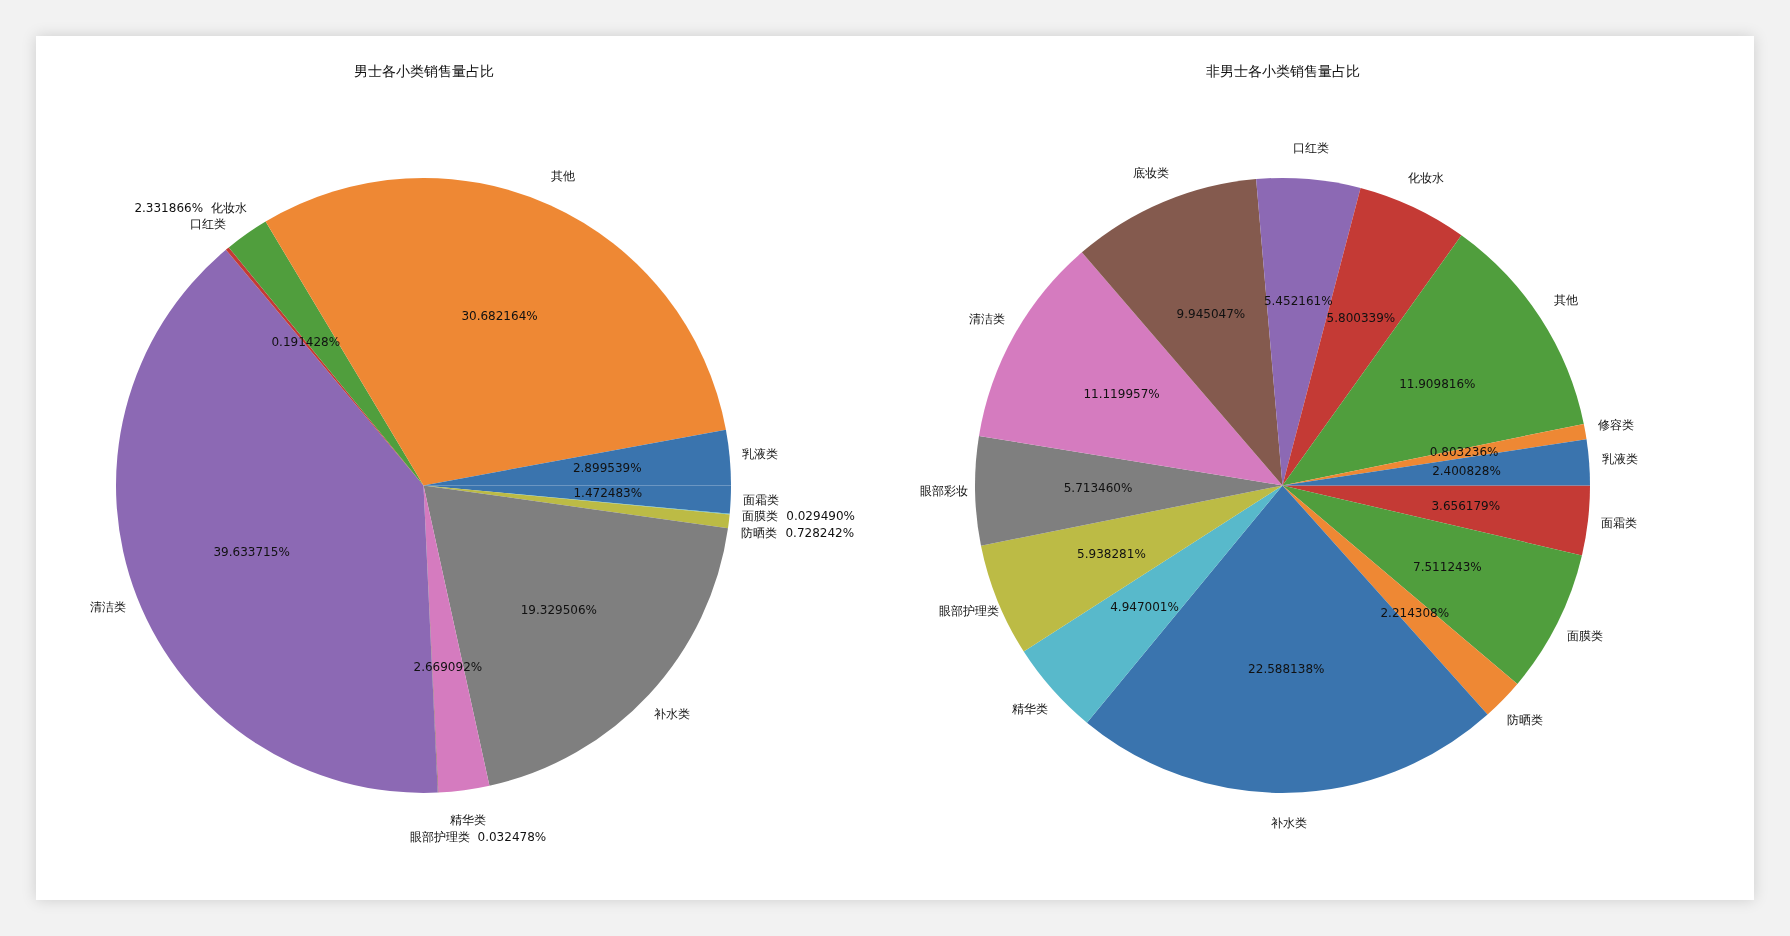 This screenshot has width=1790, height=936. What do you see at coordinates (1360, 317) in the screenshot?
I see `data-label: 5.800339%` at bounding box center [1360, 317].